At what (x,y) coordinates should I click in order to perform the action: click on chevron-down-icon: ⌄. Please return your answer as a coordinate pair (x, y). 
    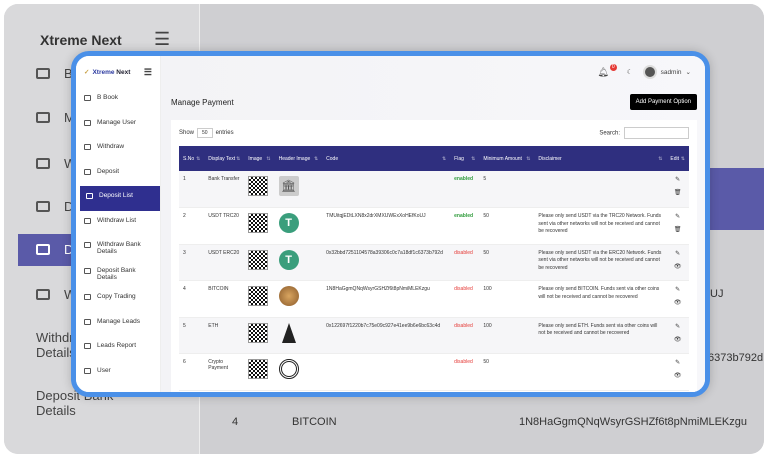
    Looking at the image, I should click on (688, 72).